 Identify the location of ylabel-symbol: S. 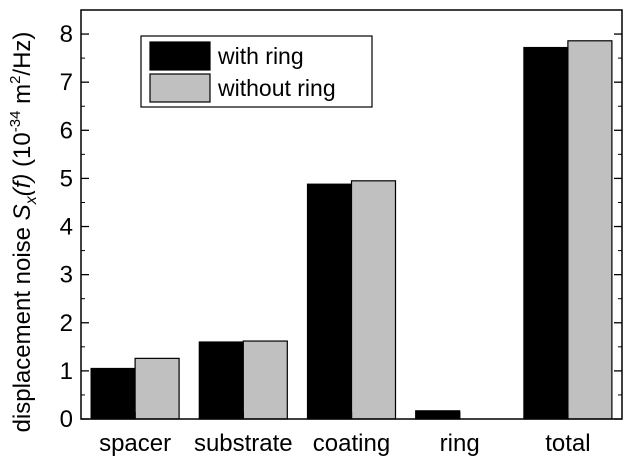
(22, 212).